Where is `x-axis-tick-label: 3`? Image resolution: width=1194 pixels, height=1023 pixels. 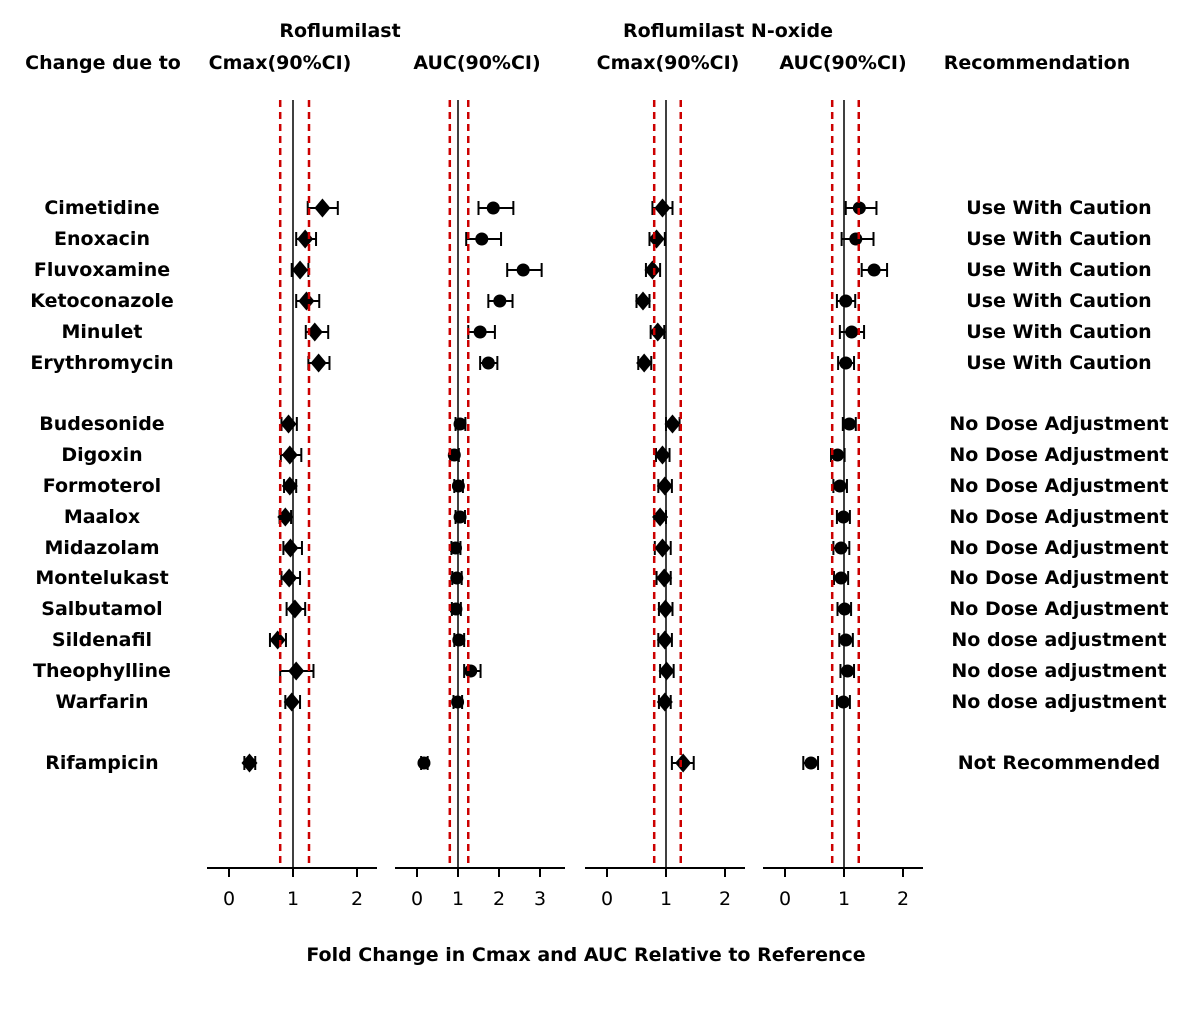 x-axis-tick-label: 3 is located at coordinates (540, 899).